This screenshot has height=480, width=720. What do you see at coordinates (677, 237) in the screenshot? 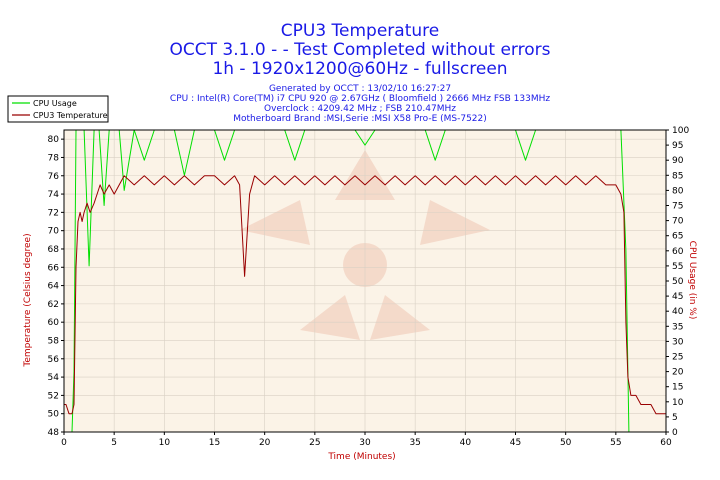
I see `y-right-tick-label: 65` at bounding box center [677, 237].